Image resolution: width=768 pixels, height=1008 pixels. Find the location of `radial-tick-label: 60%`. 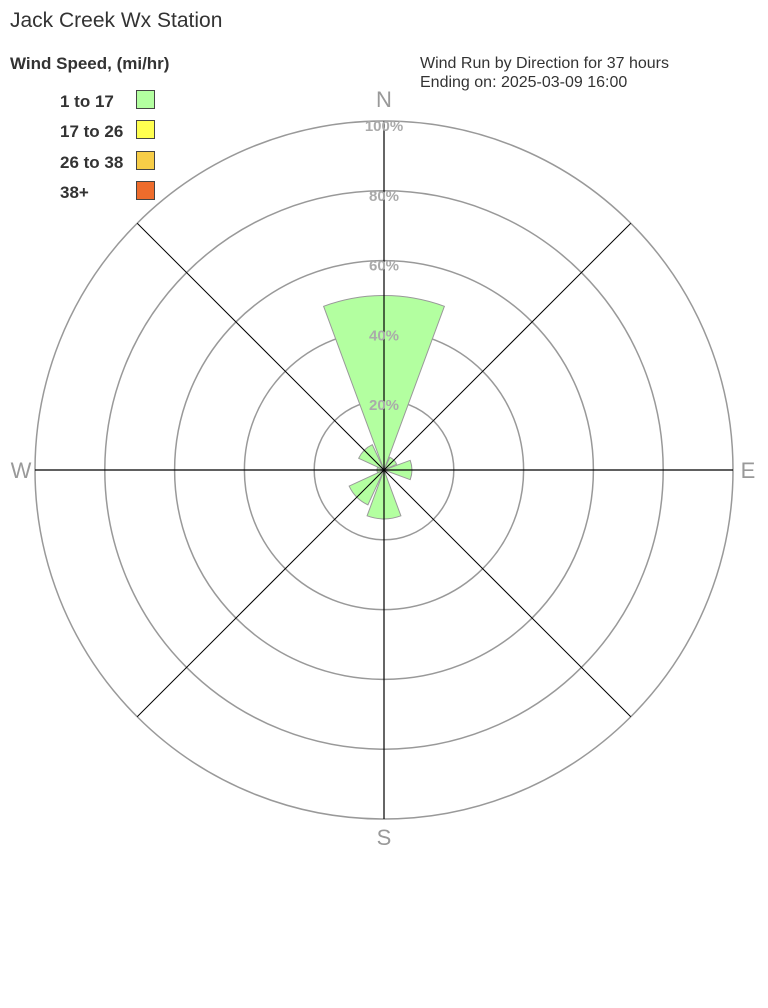

radial-tick-label: 60% is located at coordinates (384, 266).